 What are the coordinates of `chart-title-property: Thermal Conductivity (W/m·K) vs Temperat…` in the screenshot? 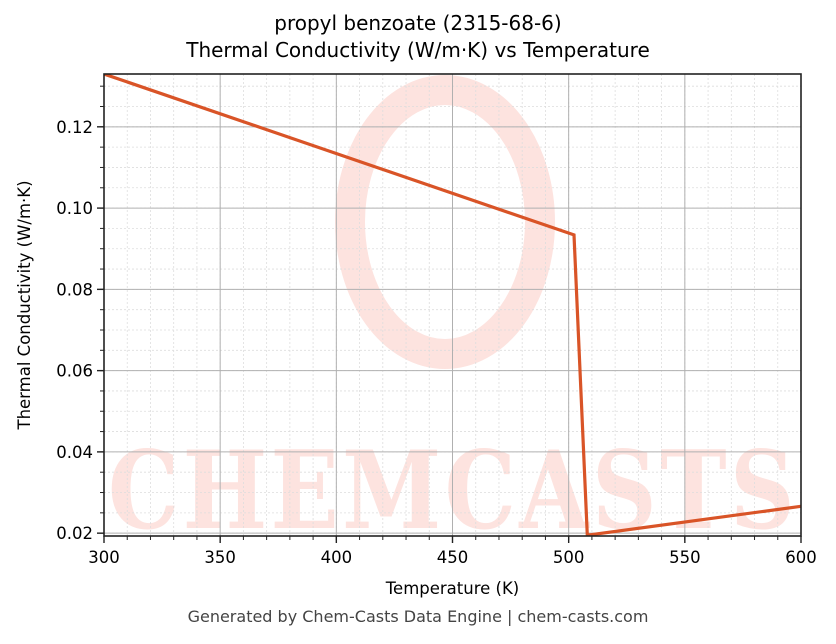 It's located at (418, 50).